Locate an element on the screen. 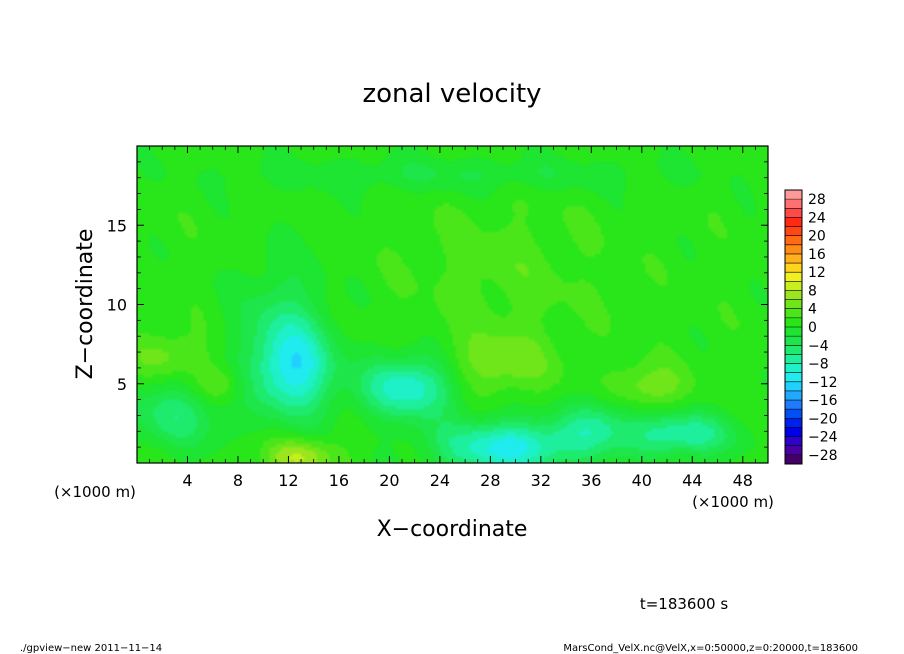 This screenshot has width=904, height=654. x-axis-label: X−coordinate is located at coordinates (452, 529).